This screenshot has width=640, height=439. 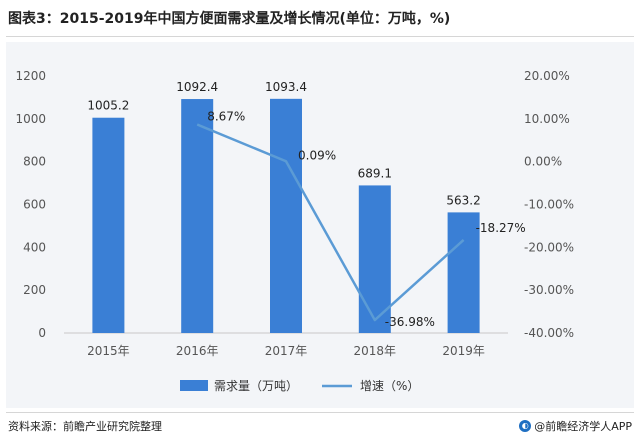 What do you see at coordinates (197, 351) in the screenshot?
I see `x-axis-tick-label: 2016年` at bounding box center [197, 351].